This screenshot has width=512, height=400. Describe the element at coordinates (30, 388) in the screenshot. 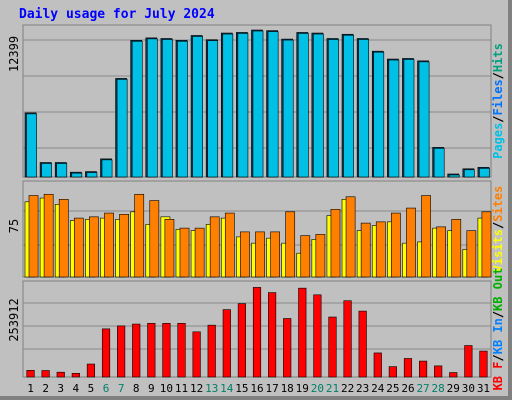

I see `xtick-day-1: 1` at that location.